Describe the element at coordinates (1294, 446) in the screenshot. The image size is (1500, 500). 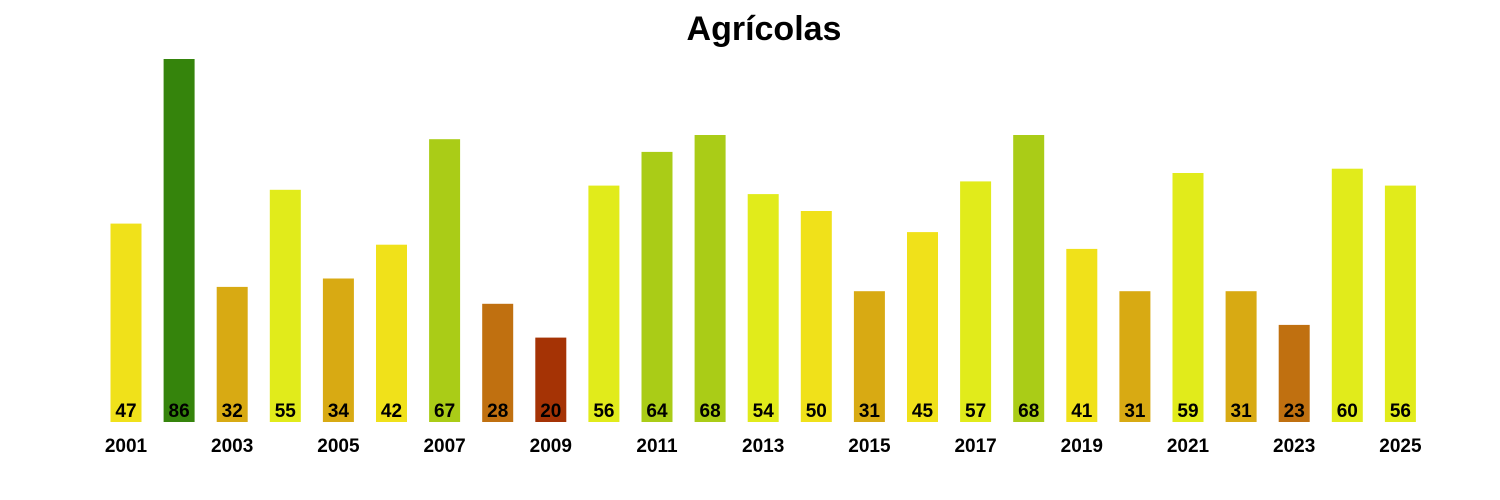
I see `x-tick-label-2023: 2023` at that location.